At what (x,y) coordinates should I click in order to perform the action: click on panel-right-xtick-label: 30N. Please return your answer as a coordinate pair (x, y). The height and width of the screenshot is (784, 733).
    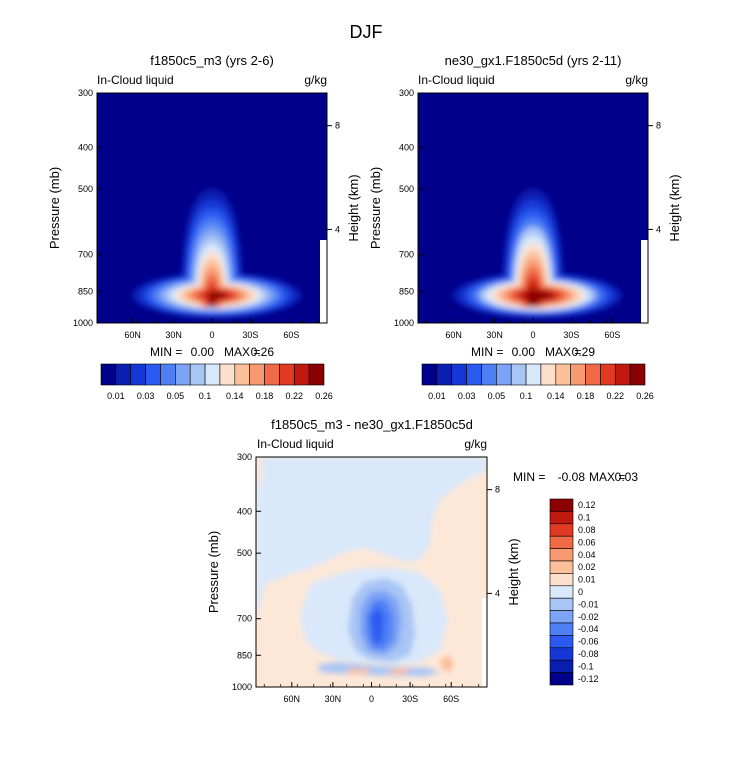
    Looking at the image, I should click on (494, 335).